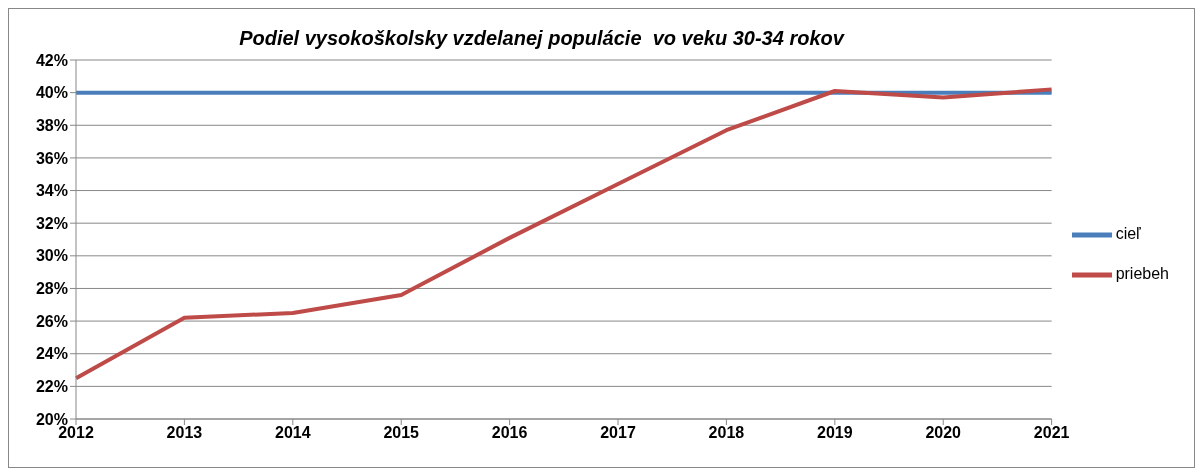 The height and width of the screenshot is (474, 1201). What do you see at coordinates (835, 433) in the screenshot?
I see `x-tick-label: 2019` at bounding box center [835, 433].